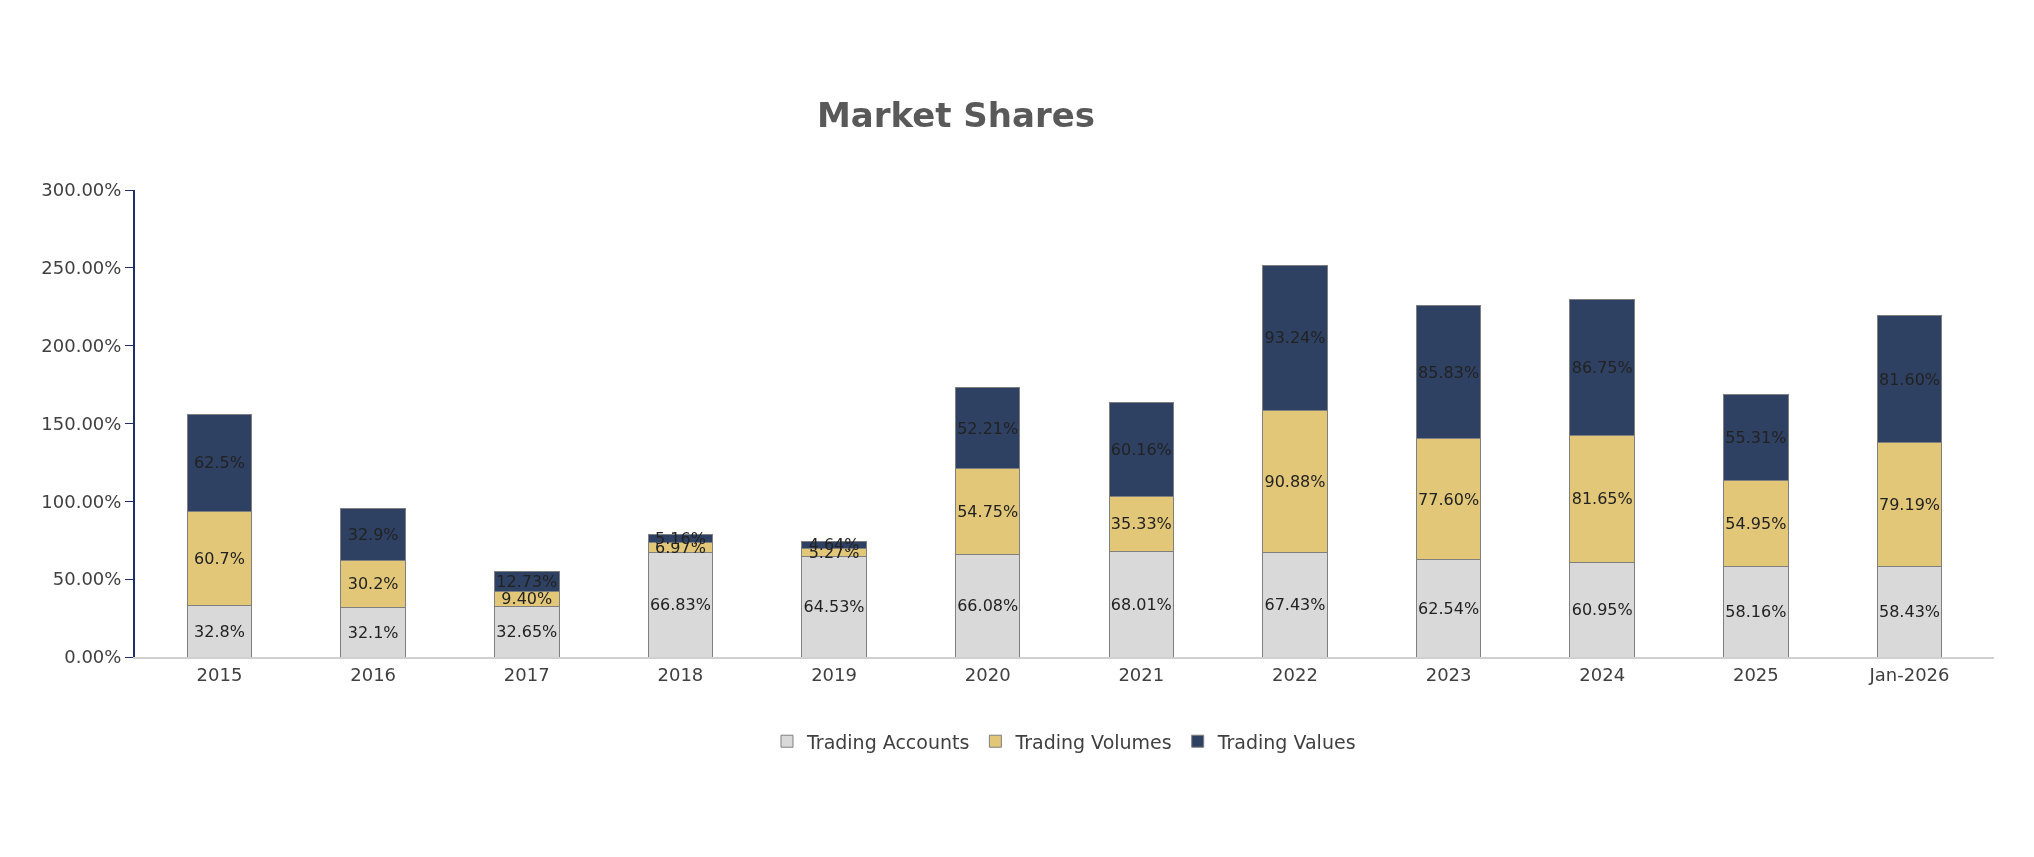 The width and height of the screenshot is (2034, 857). What do you see at coordinates (87, 579) in the screenshot?
I see `y-tick-label: 50.00%` at bounding box center [87, 579].